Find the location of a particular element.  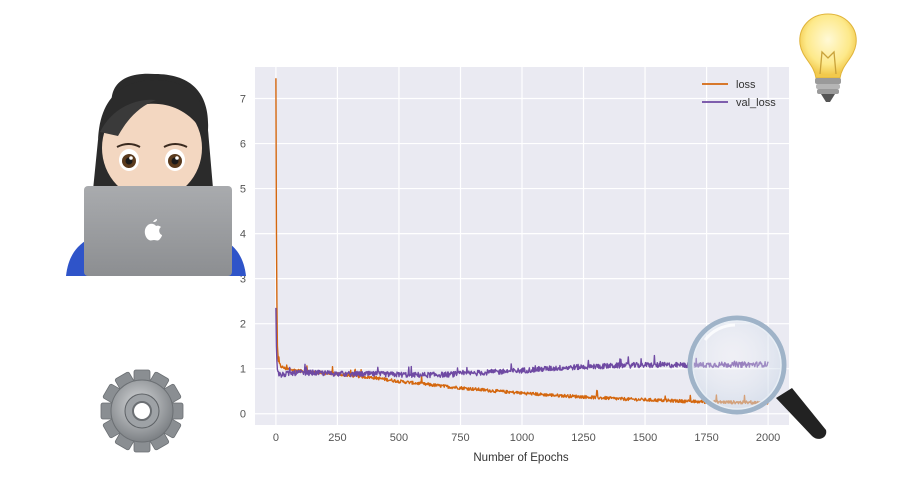

y-tick-label: 6 is located at coordinates (243, 145).